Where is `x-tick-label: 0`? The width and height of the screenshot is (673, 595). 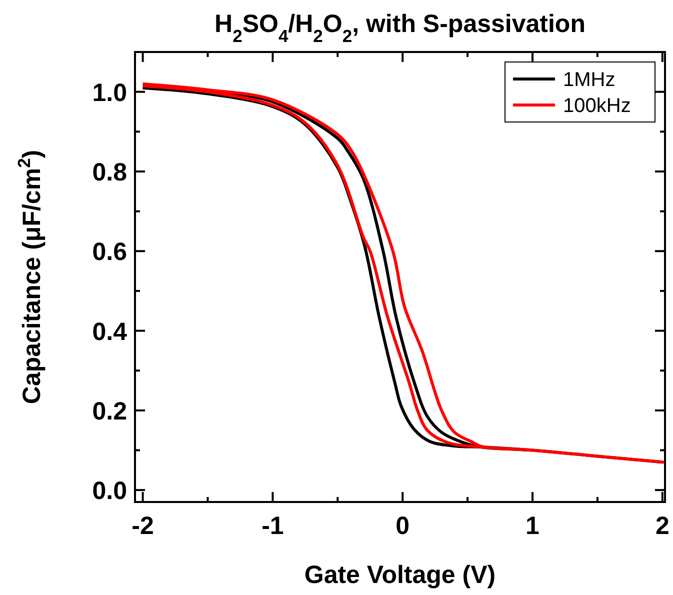 x-tick-label: 0 is located at coordinates (403, 526).